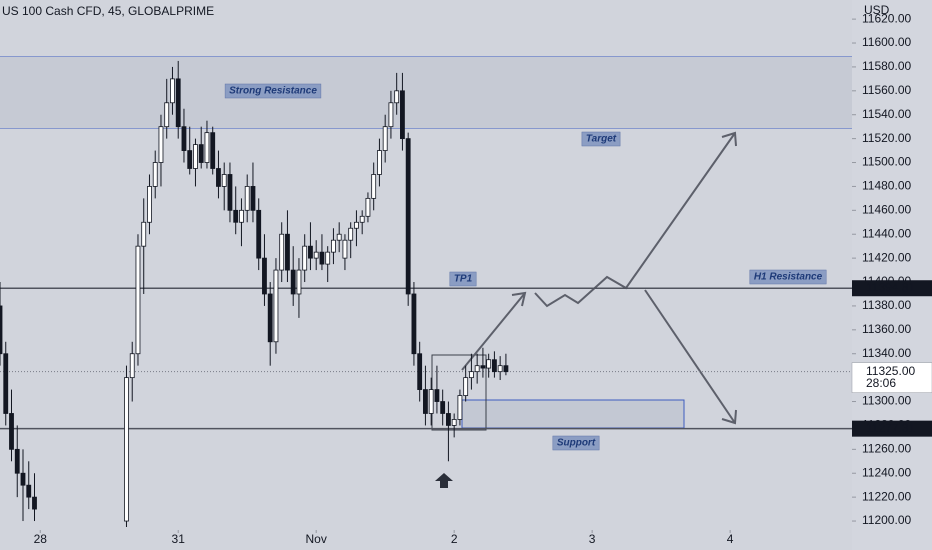 This screenshot has height=550, width=932. Describe the element at coordinates (886, 449) in the screenshot. I see `y-tick-label: 11260.00` at that location.